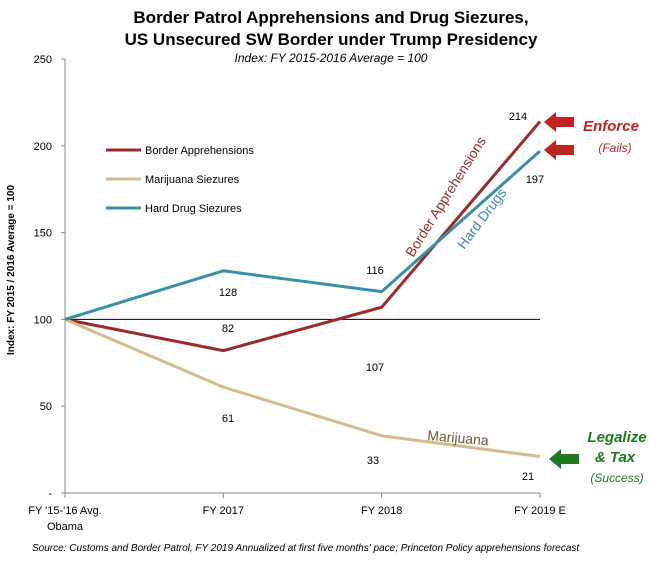 This screenshot has width=662, height=563. Describe the element at coordinates (65, 527) in the screenshot. I see `x-tick-sublabel: Obama` at that location.